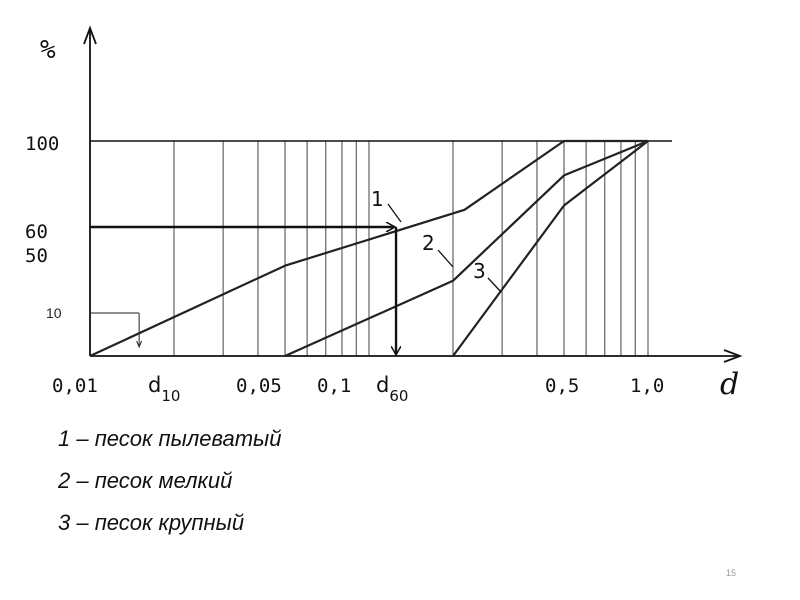 The width and height of the screenshot is (800, 600). I want to click on x-axis-label: d, so click(729, 384).